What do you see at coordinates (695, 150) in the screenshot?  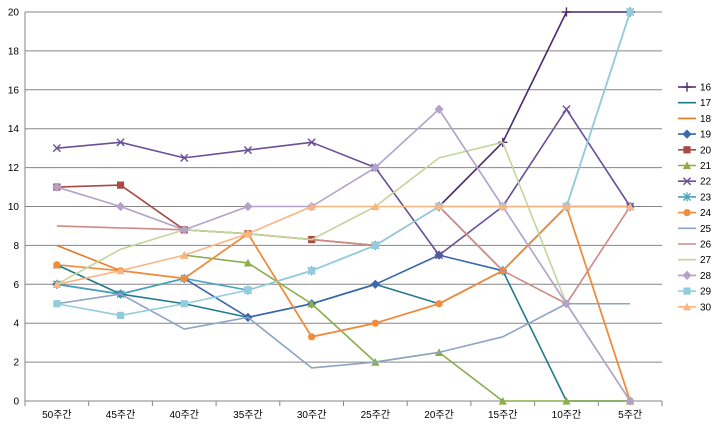 I see `legend-item-20: 20` at bounding box center [695, 150].